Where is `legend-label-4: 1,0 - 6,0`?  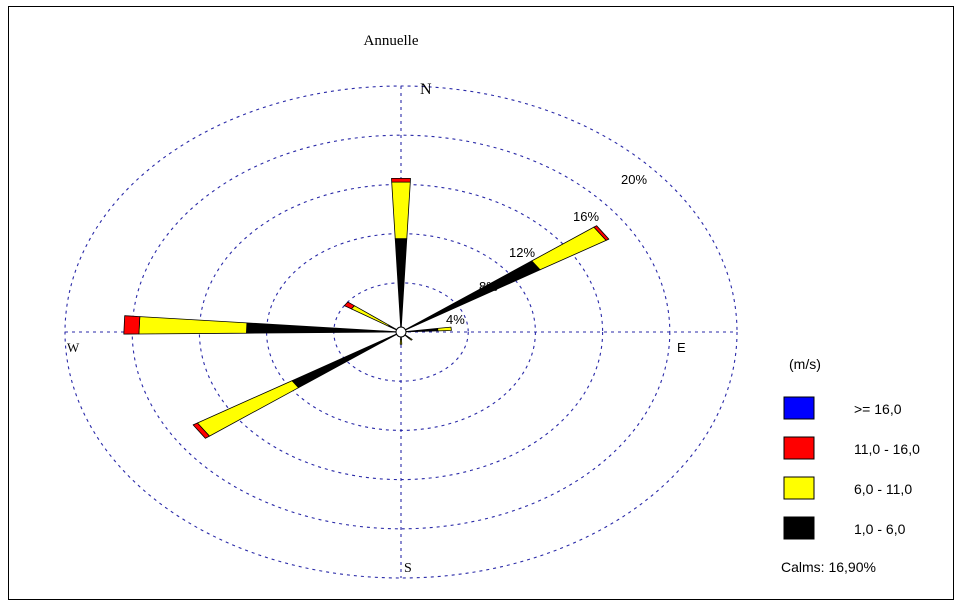 legend-label-4: 1,0 - 6,0 is located at coordinates (880, 529).